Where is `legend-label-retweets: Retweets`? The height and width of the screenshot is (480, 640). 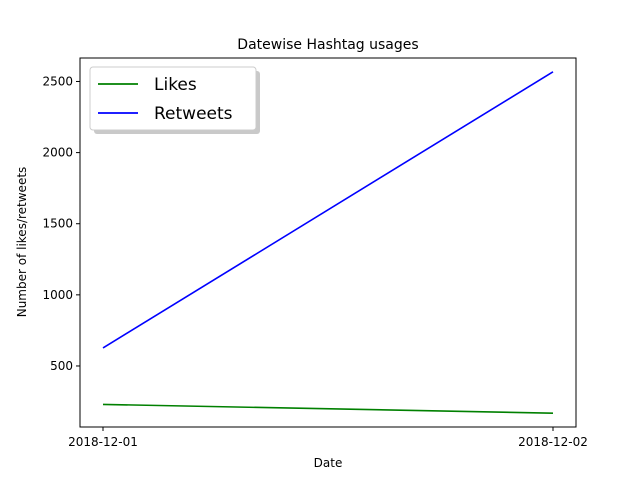 legend-label-retweets: Retweets is located at coordinates (193, 114).